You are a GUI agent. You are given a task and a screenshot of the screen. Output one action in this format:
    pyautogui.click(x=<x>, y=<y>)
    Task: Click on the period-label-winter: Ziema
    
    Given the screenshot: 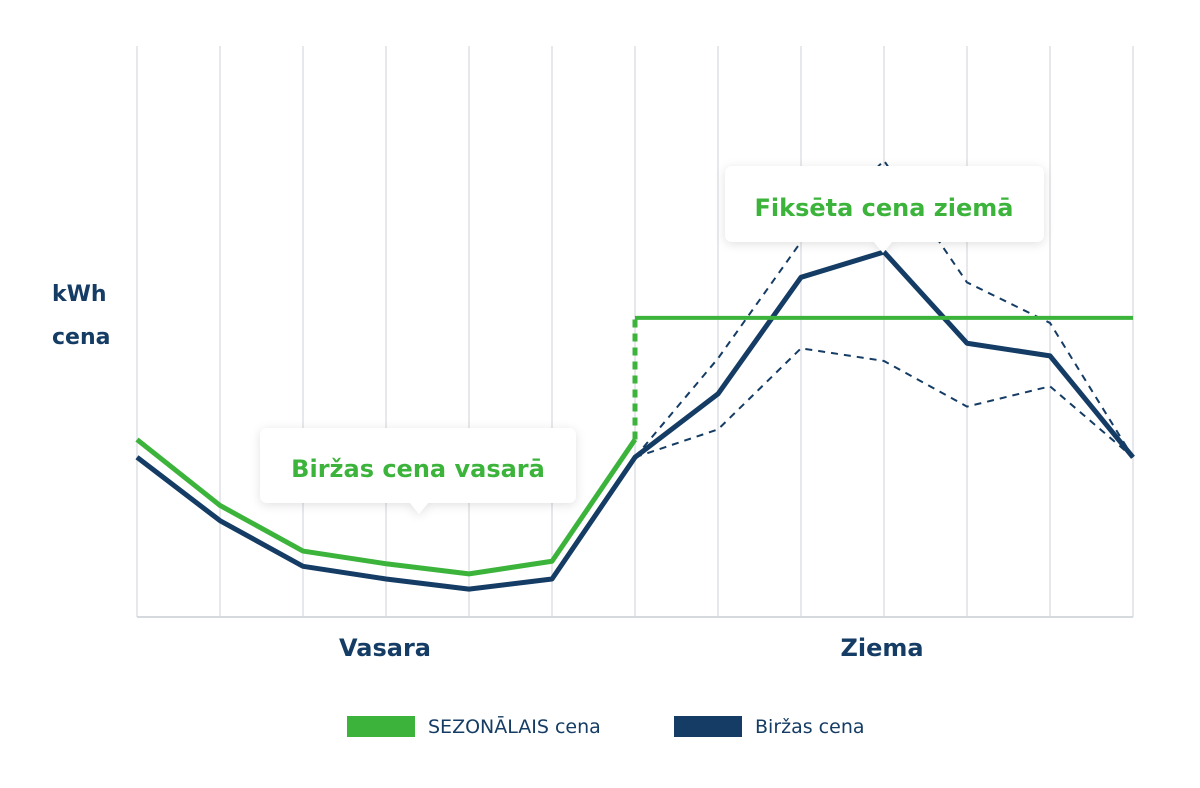 What is the action you would take?
    pyautogui.click(x=881, y=648)
    